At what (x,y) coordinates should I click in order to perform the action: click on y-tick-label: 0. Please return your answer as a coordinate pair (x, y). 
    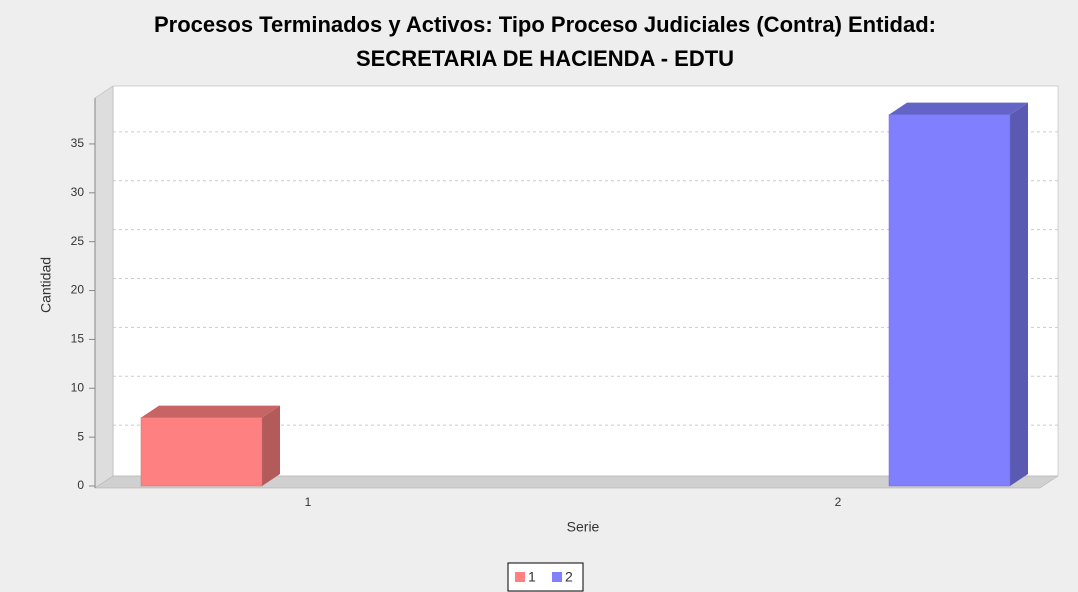
    Looking at the image, I should click on (80, 485).